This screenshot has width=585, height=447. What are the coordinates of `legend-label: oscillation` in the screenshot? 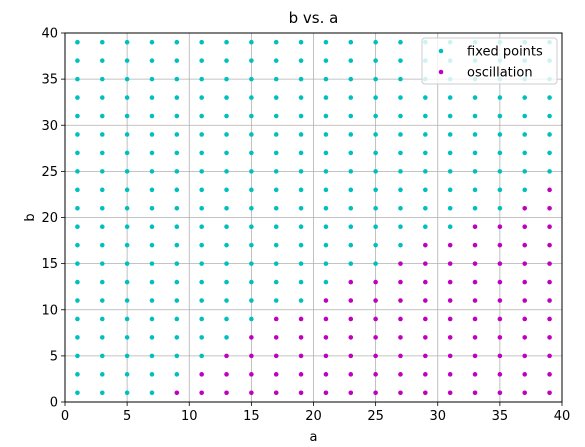 It's located at (500, 73).